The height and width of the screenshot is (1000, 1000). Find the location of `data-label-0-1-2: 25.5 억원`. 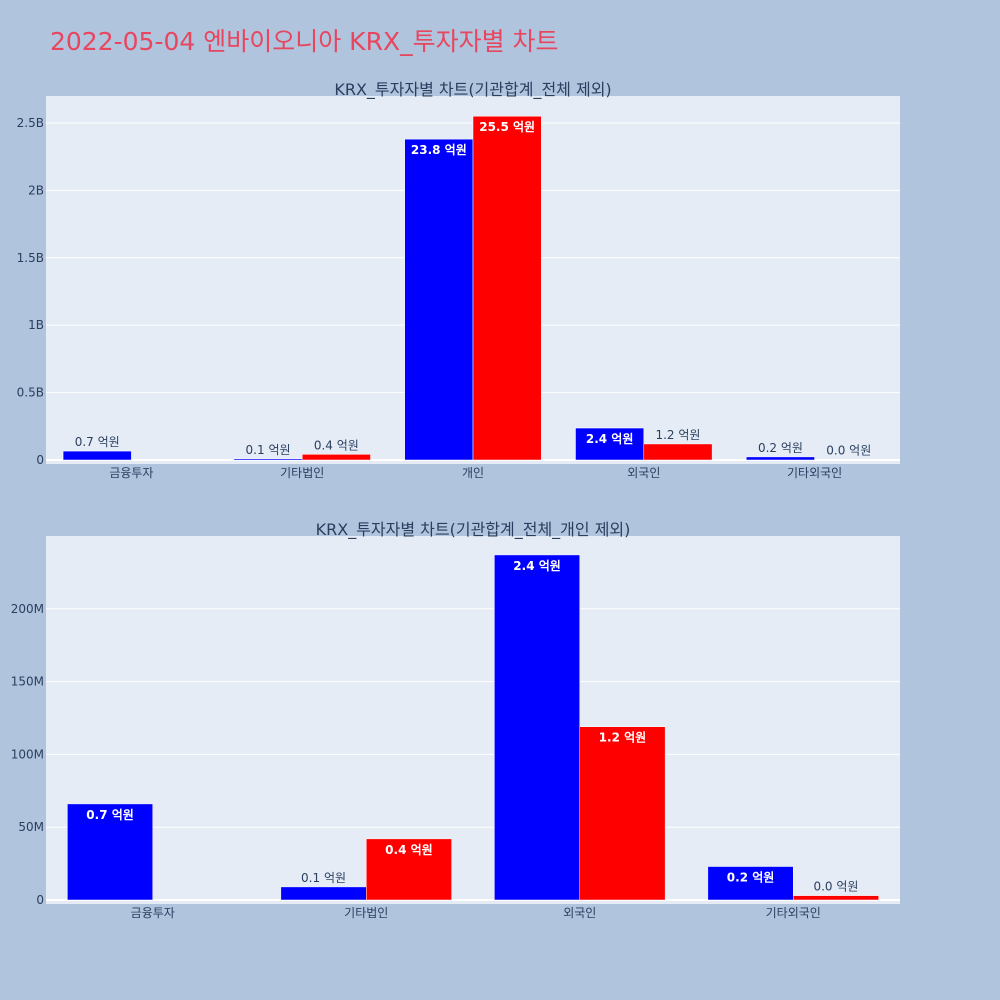

data-label-0-1-2: 25.5 억원 is located at coordinates (507, 127).